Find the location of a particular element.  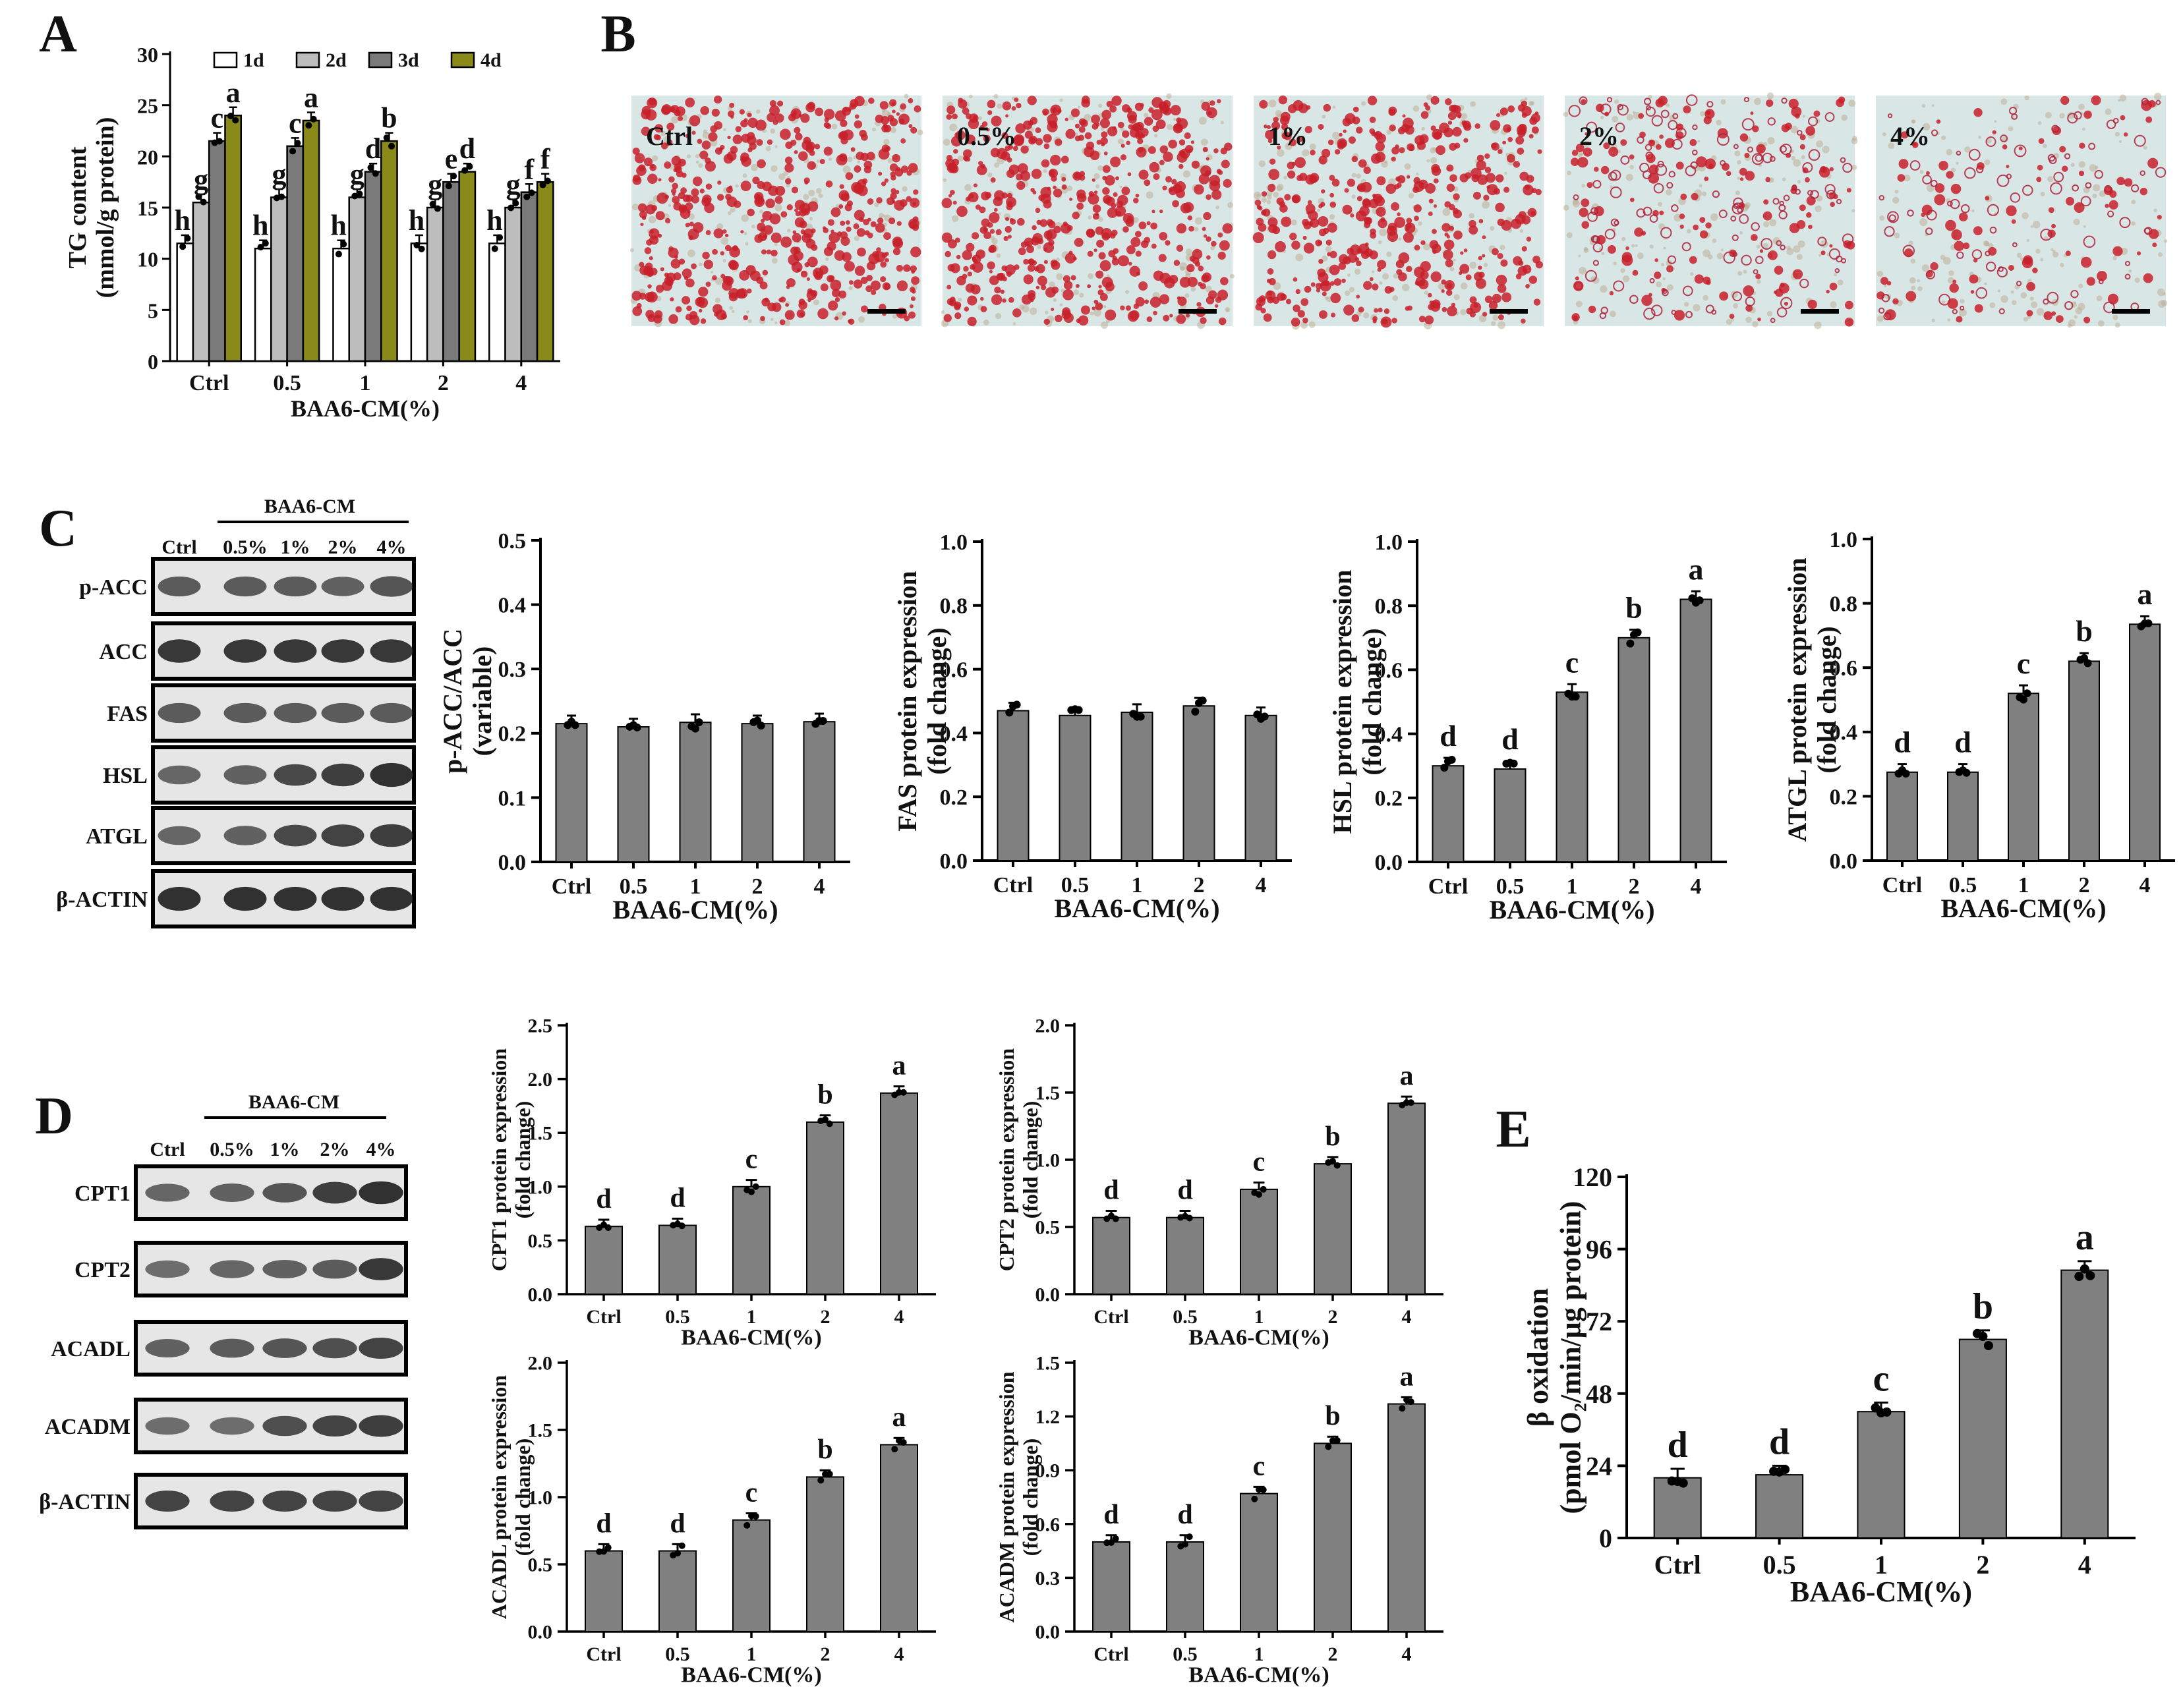

x-tick-label: Ctrl is located at coordinates (603, 1654).